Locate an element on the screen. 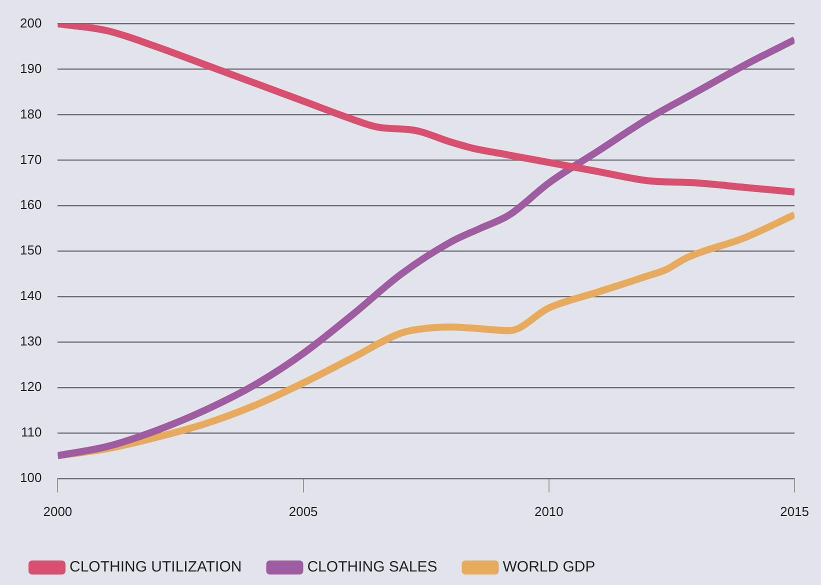  legend-label: WORLD GDP is located at coordinates (549, 567).